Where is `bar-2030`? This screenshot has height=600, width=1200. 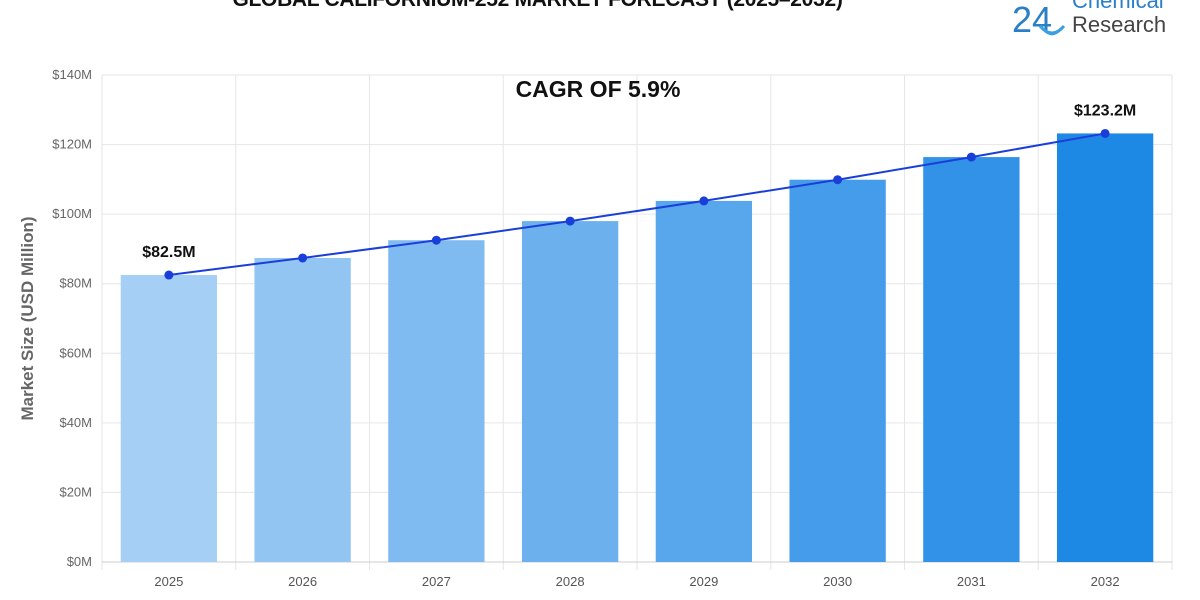
bar-2030 is located at coordinates (837, 370).